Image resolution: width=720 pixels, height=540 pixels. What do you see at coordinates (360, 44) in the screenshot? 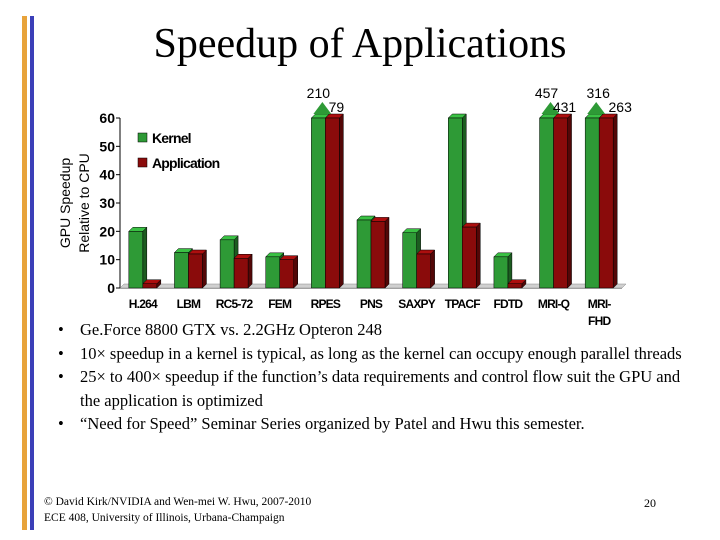
I see `slide-title: Speedup of Applications` at bounding box center [360, 44].